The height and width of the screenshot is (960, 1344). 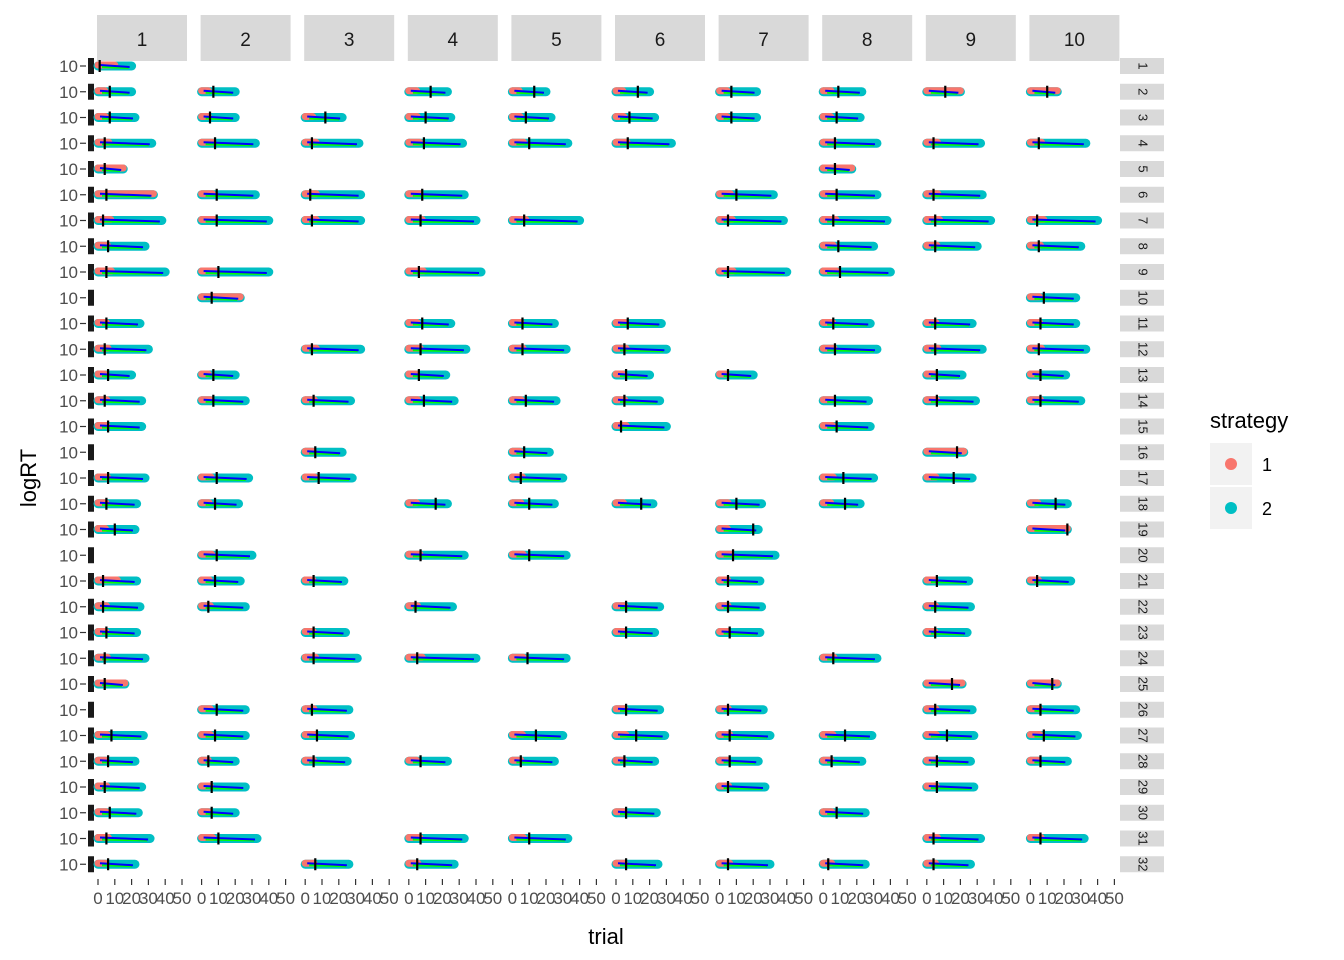 What do you see at coordinates (579, 898) in the screenshot?
I see `x-tick-label-col-5-40: 40` at bounding box center [579, 898].